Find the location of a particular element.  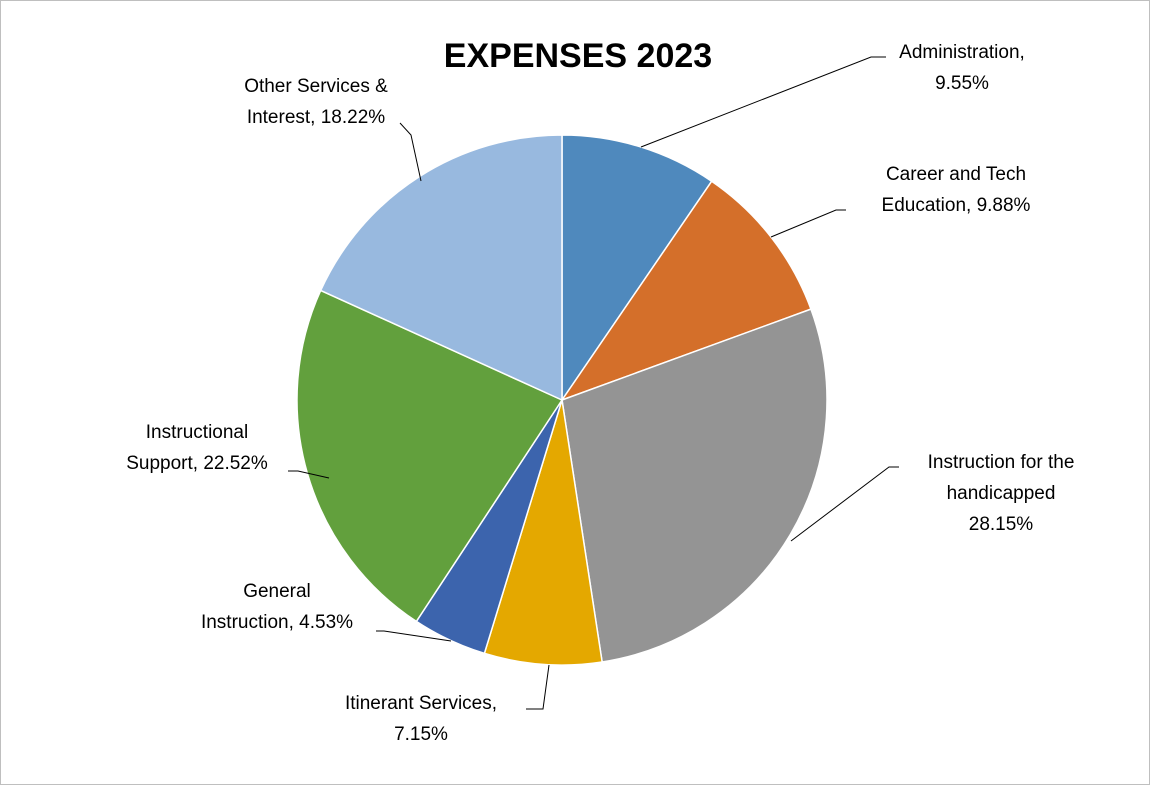

slice-label-line: Instruction for the is located at coordinates (1001, 462).